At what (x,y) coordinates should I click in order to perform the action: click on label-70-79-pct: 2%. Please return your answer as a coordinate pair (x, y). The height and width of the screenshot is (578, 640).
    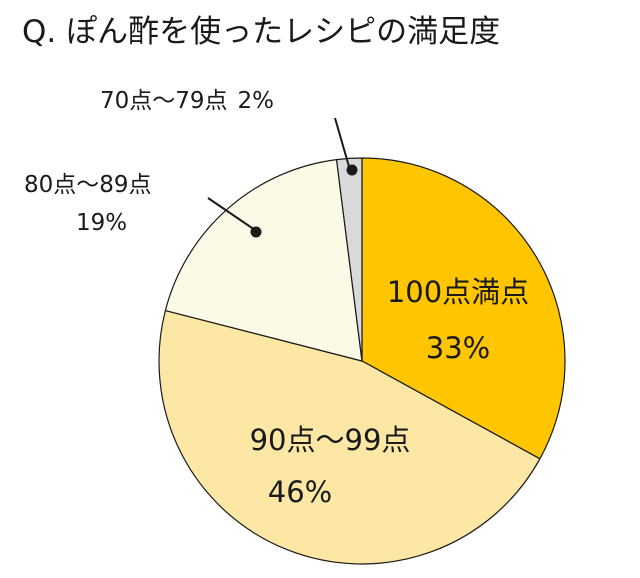
    Looking at the image, I should click on (256, 101).